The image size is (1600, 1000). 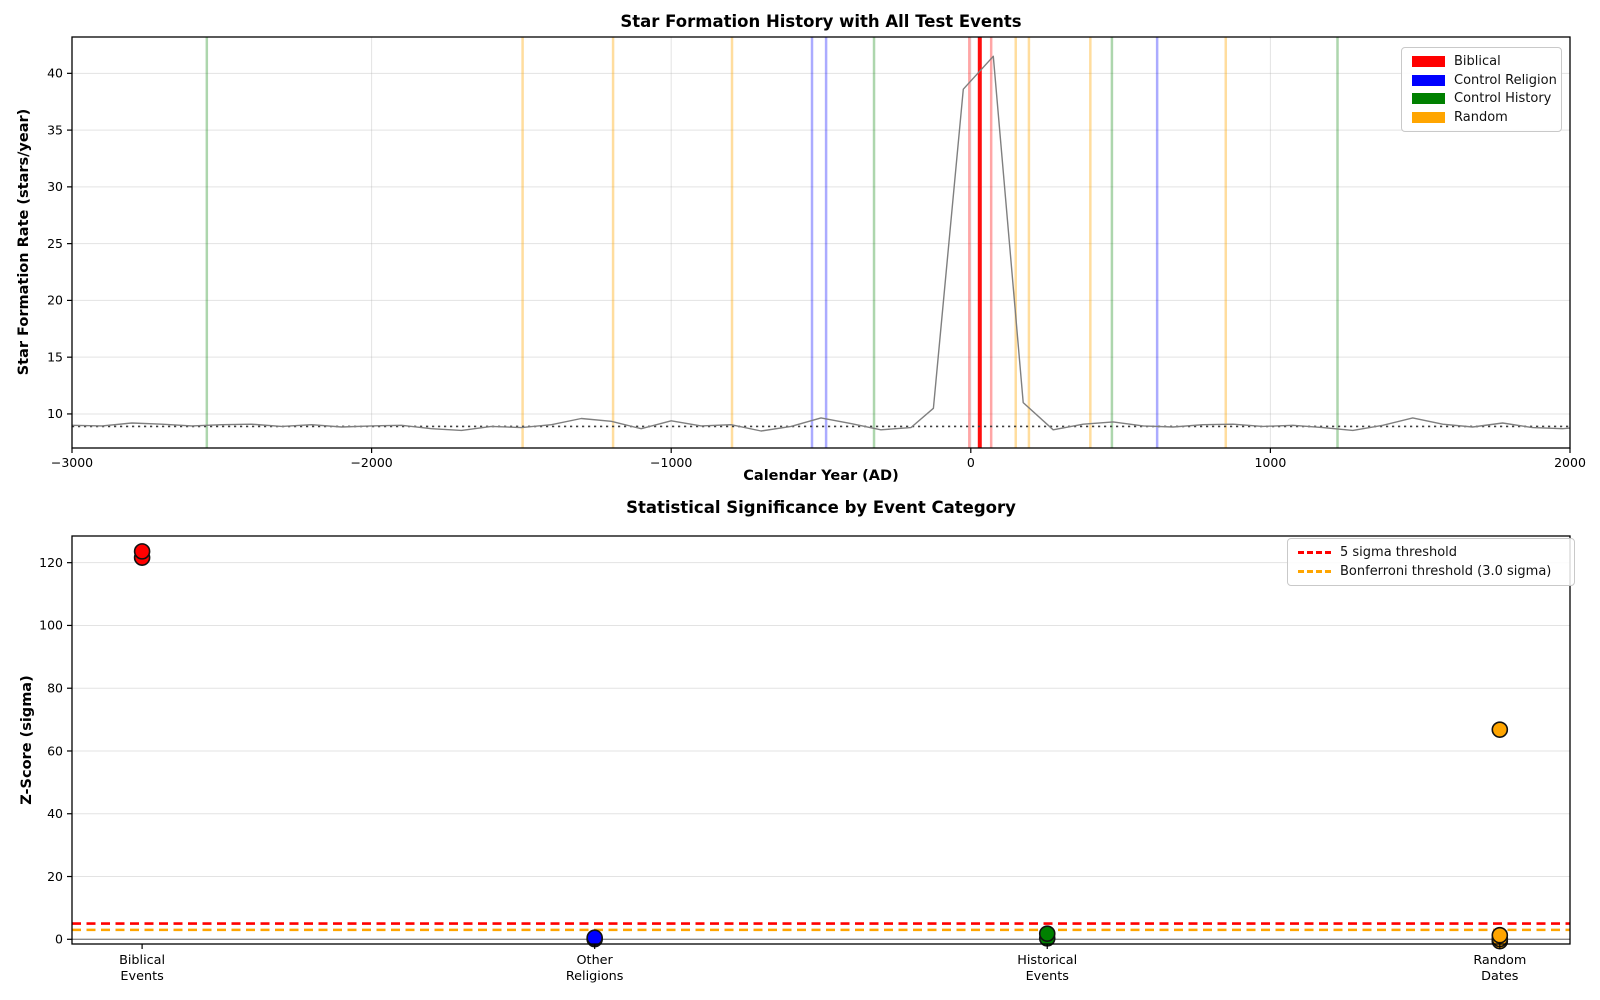 What do you see at coordinates (595, 976) in the screenshot?
I see `category-label-line2: Religions` at bounding box center [595, 976].